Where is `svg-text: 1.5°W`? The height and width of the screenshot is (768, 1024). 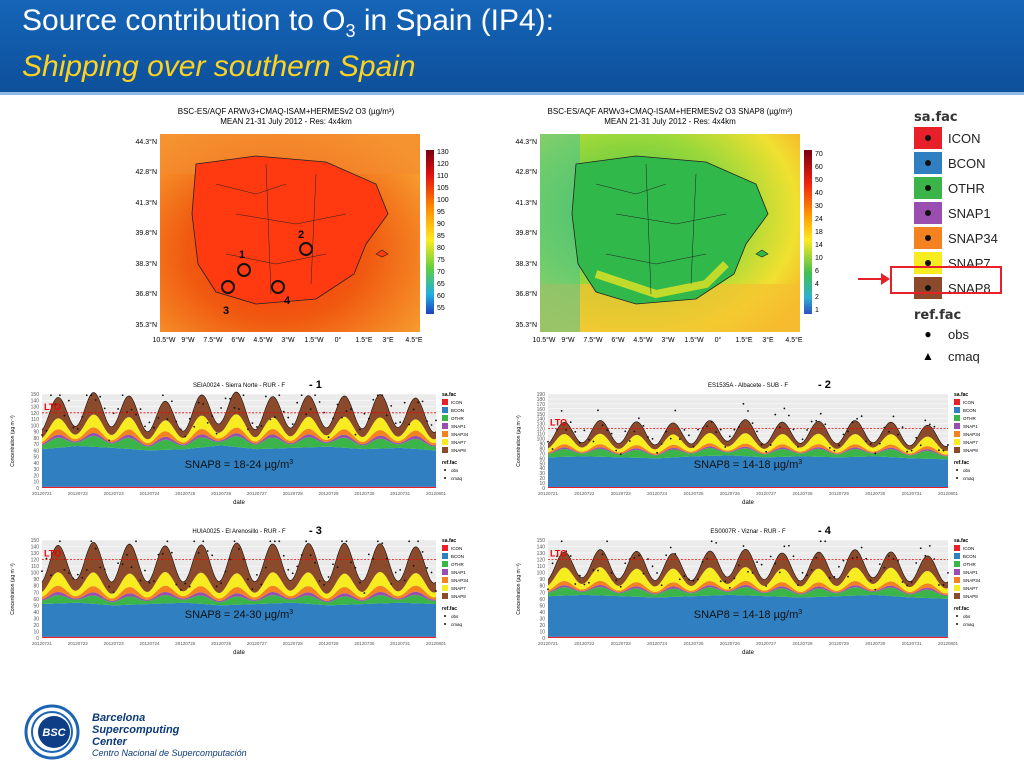 svg-text: 1.5°W is located at coordinates (694, 340).